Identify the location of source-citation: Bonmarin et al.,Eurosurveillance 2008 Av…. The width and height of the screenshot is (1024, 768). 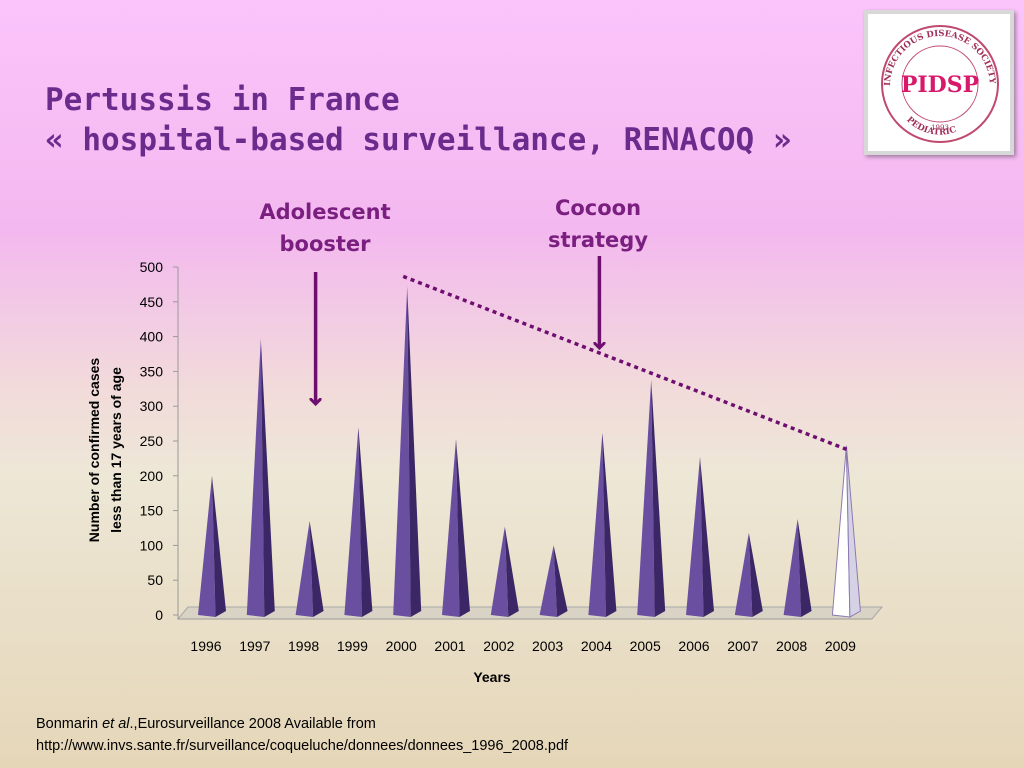
(302, 735).